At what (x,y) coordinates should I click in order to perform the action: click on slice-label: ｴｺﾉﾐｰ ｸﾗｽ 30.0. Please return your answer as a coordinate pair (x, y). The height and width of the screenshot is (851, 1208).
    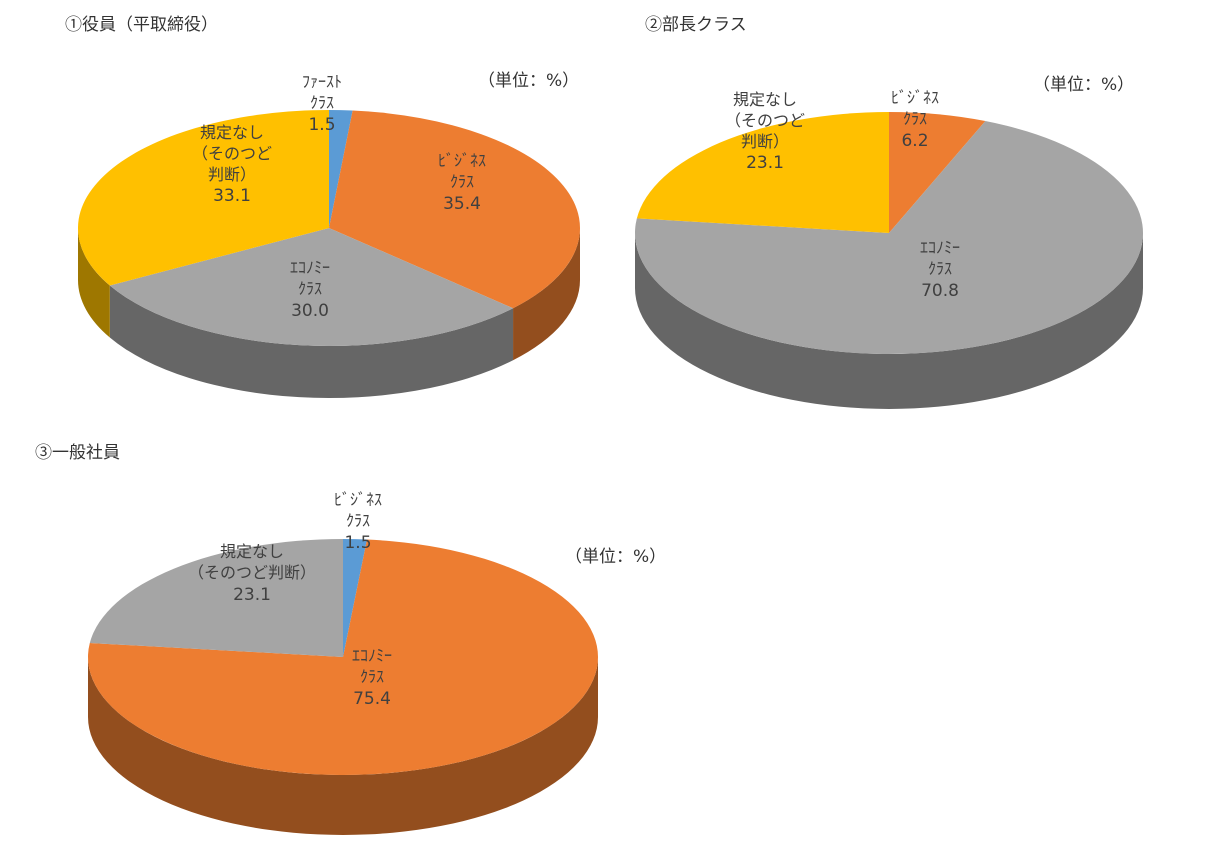
    Looking at the image, I should click on (310, 290).